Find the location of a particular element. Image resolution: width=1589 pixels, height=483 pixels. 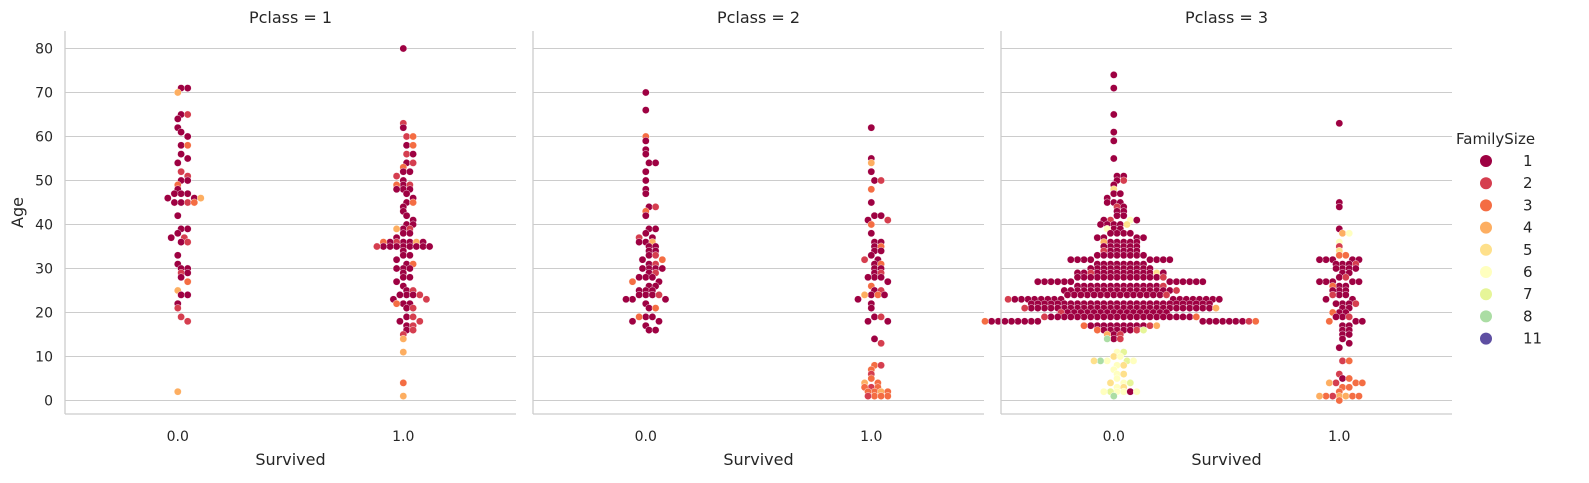

x-axis-title: Survived is located at coordinates (290, 459).